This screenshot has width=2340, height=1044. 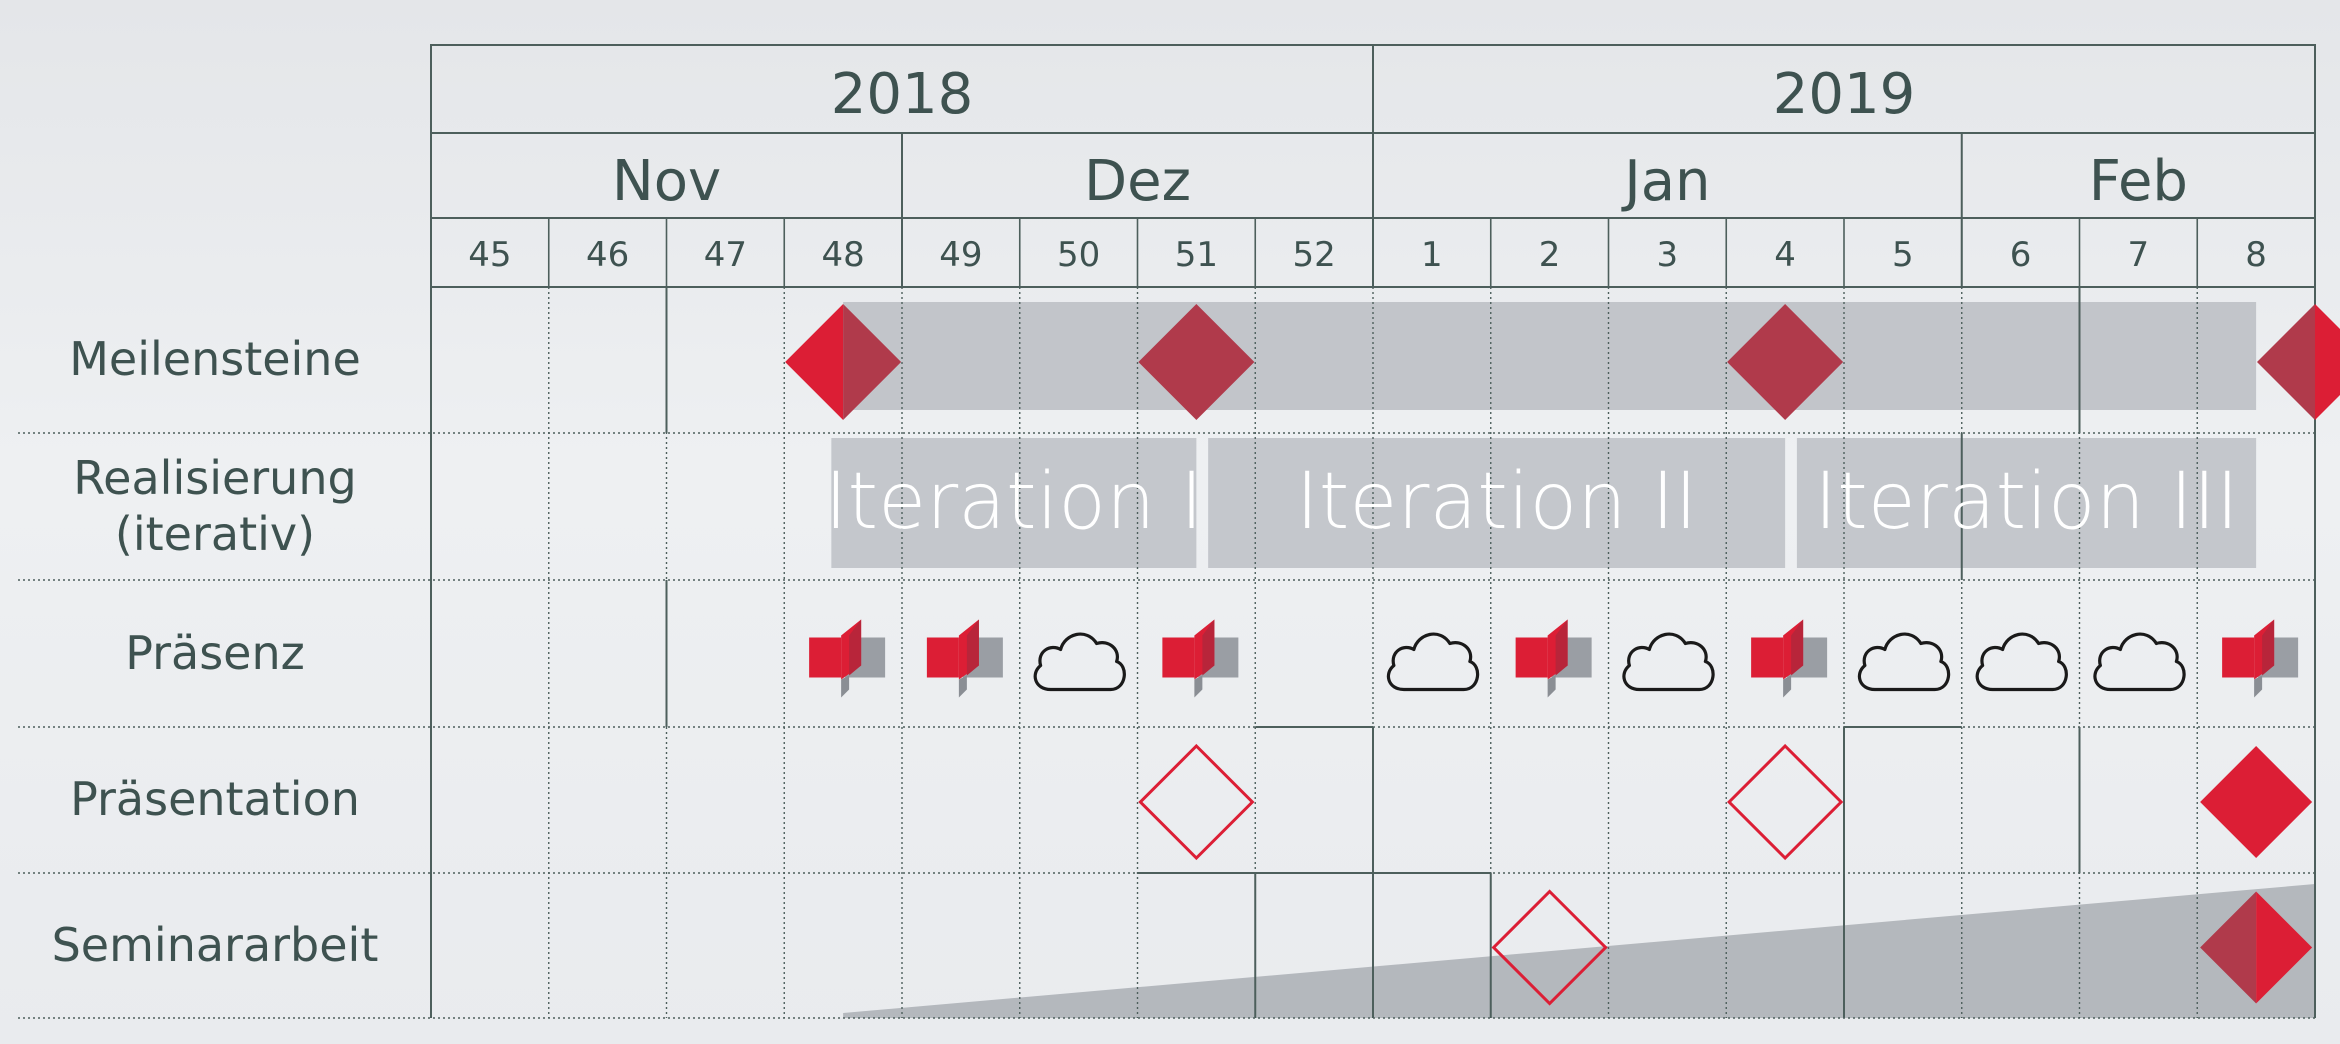 I want to click on week-label: 2, so click(x=1550, y=255).